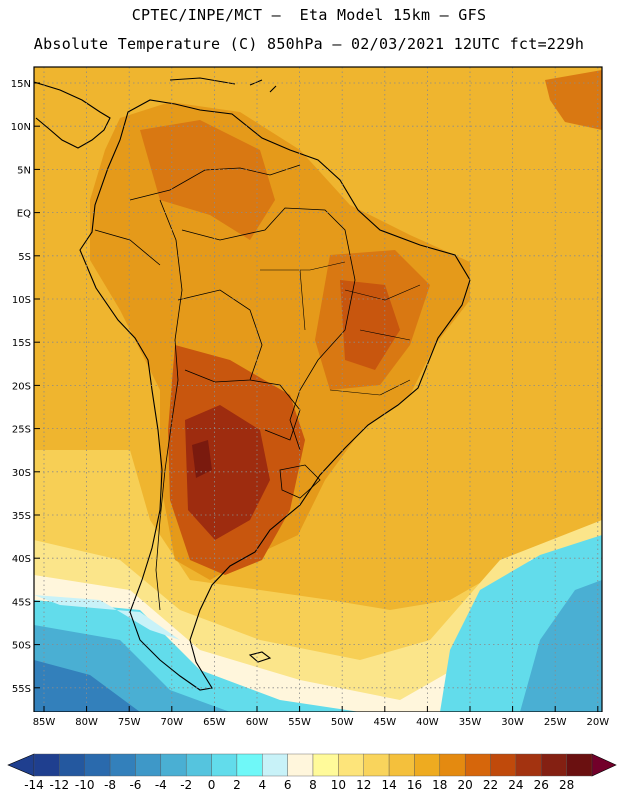 This screenshot has width=618, height=800. I want to click on lon-label: 40W, so click(427, 722).